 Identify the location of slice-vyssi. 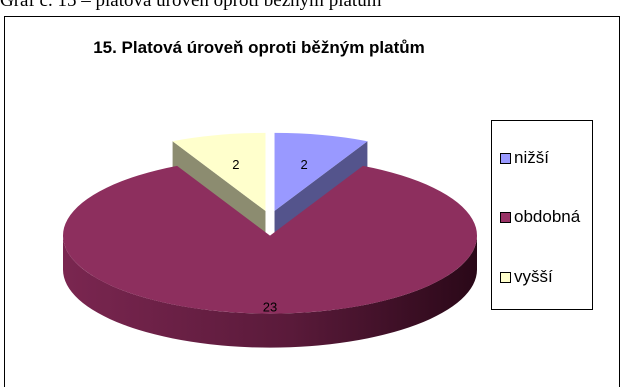
(219, 171).